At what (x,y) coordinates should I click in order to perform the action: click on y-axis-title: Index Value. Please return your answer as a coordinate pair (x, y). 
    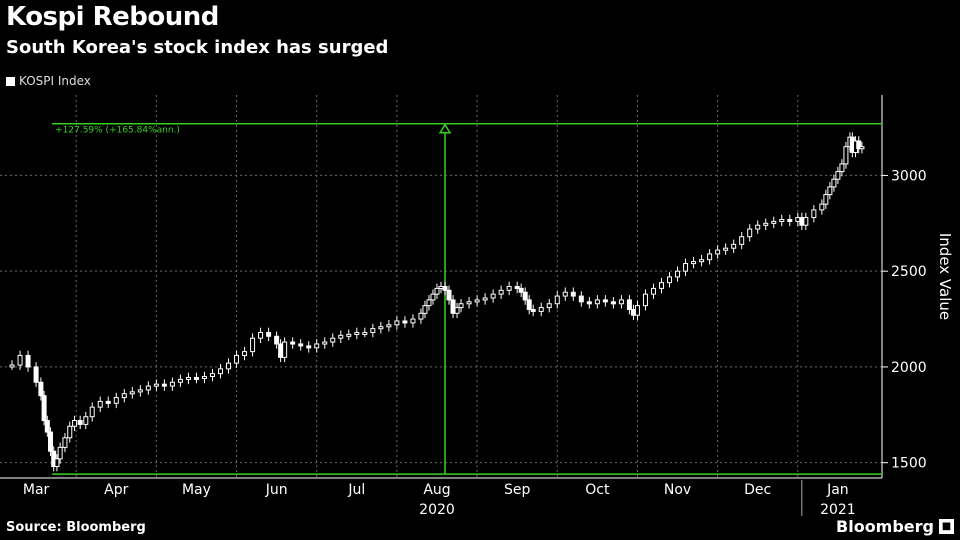
    Looking at the image, I should click on (945, 276).